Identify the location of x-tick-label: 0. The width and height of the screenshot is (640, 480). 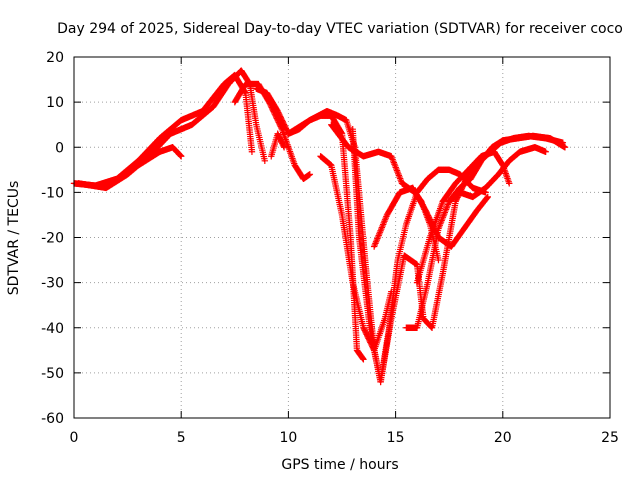
(74, 438).